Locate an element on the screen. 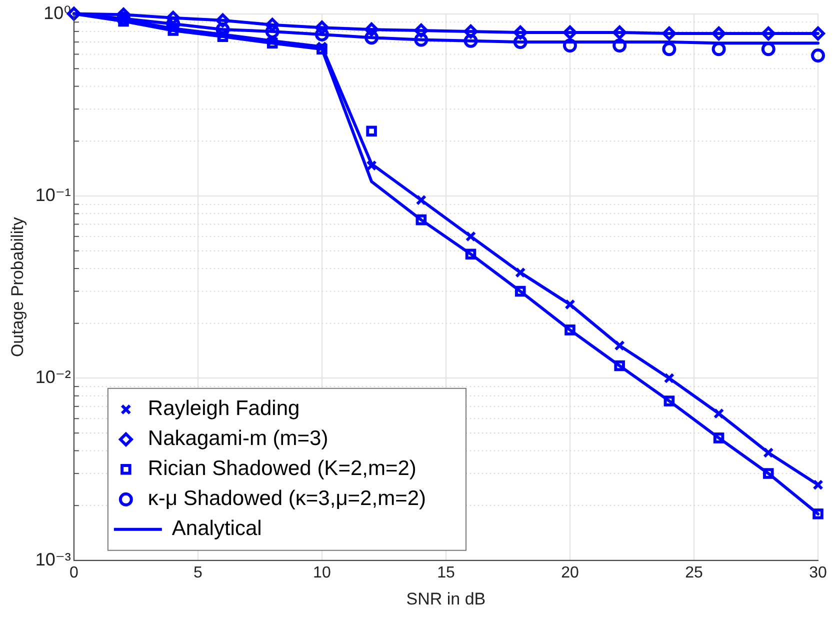  y-tick-label: 10⁰ is located at coordinates (57, 12).